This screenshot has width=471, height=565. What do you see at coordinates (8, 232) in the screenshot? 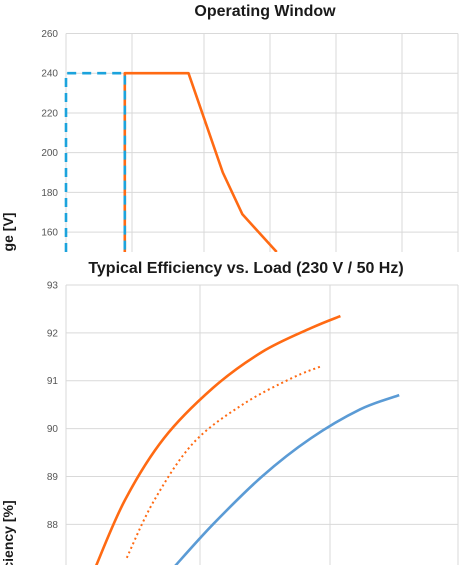
I see `y-axis-title: ge [V]` at bounding box center [8, 232].